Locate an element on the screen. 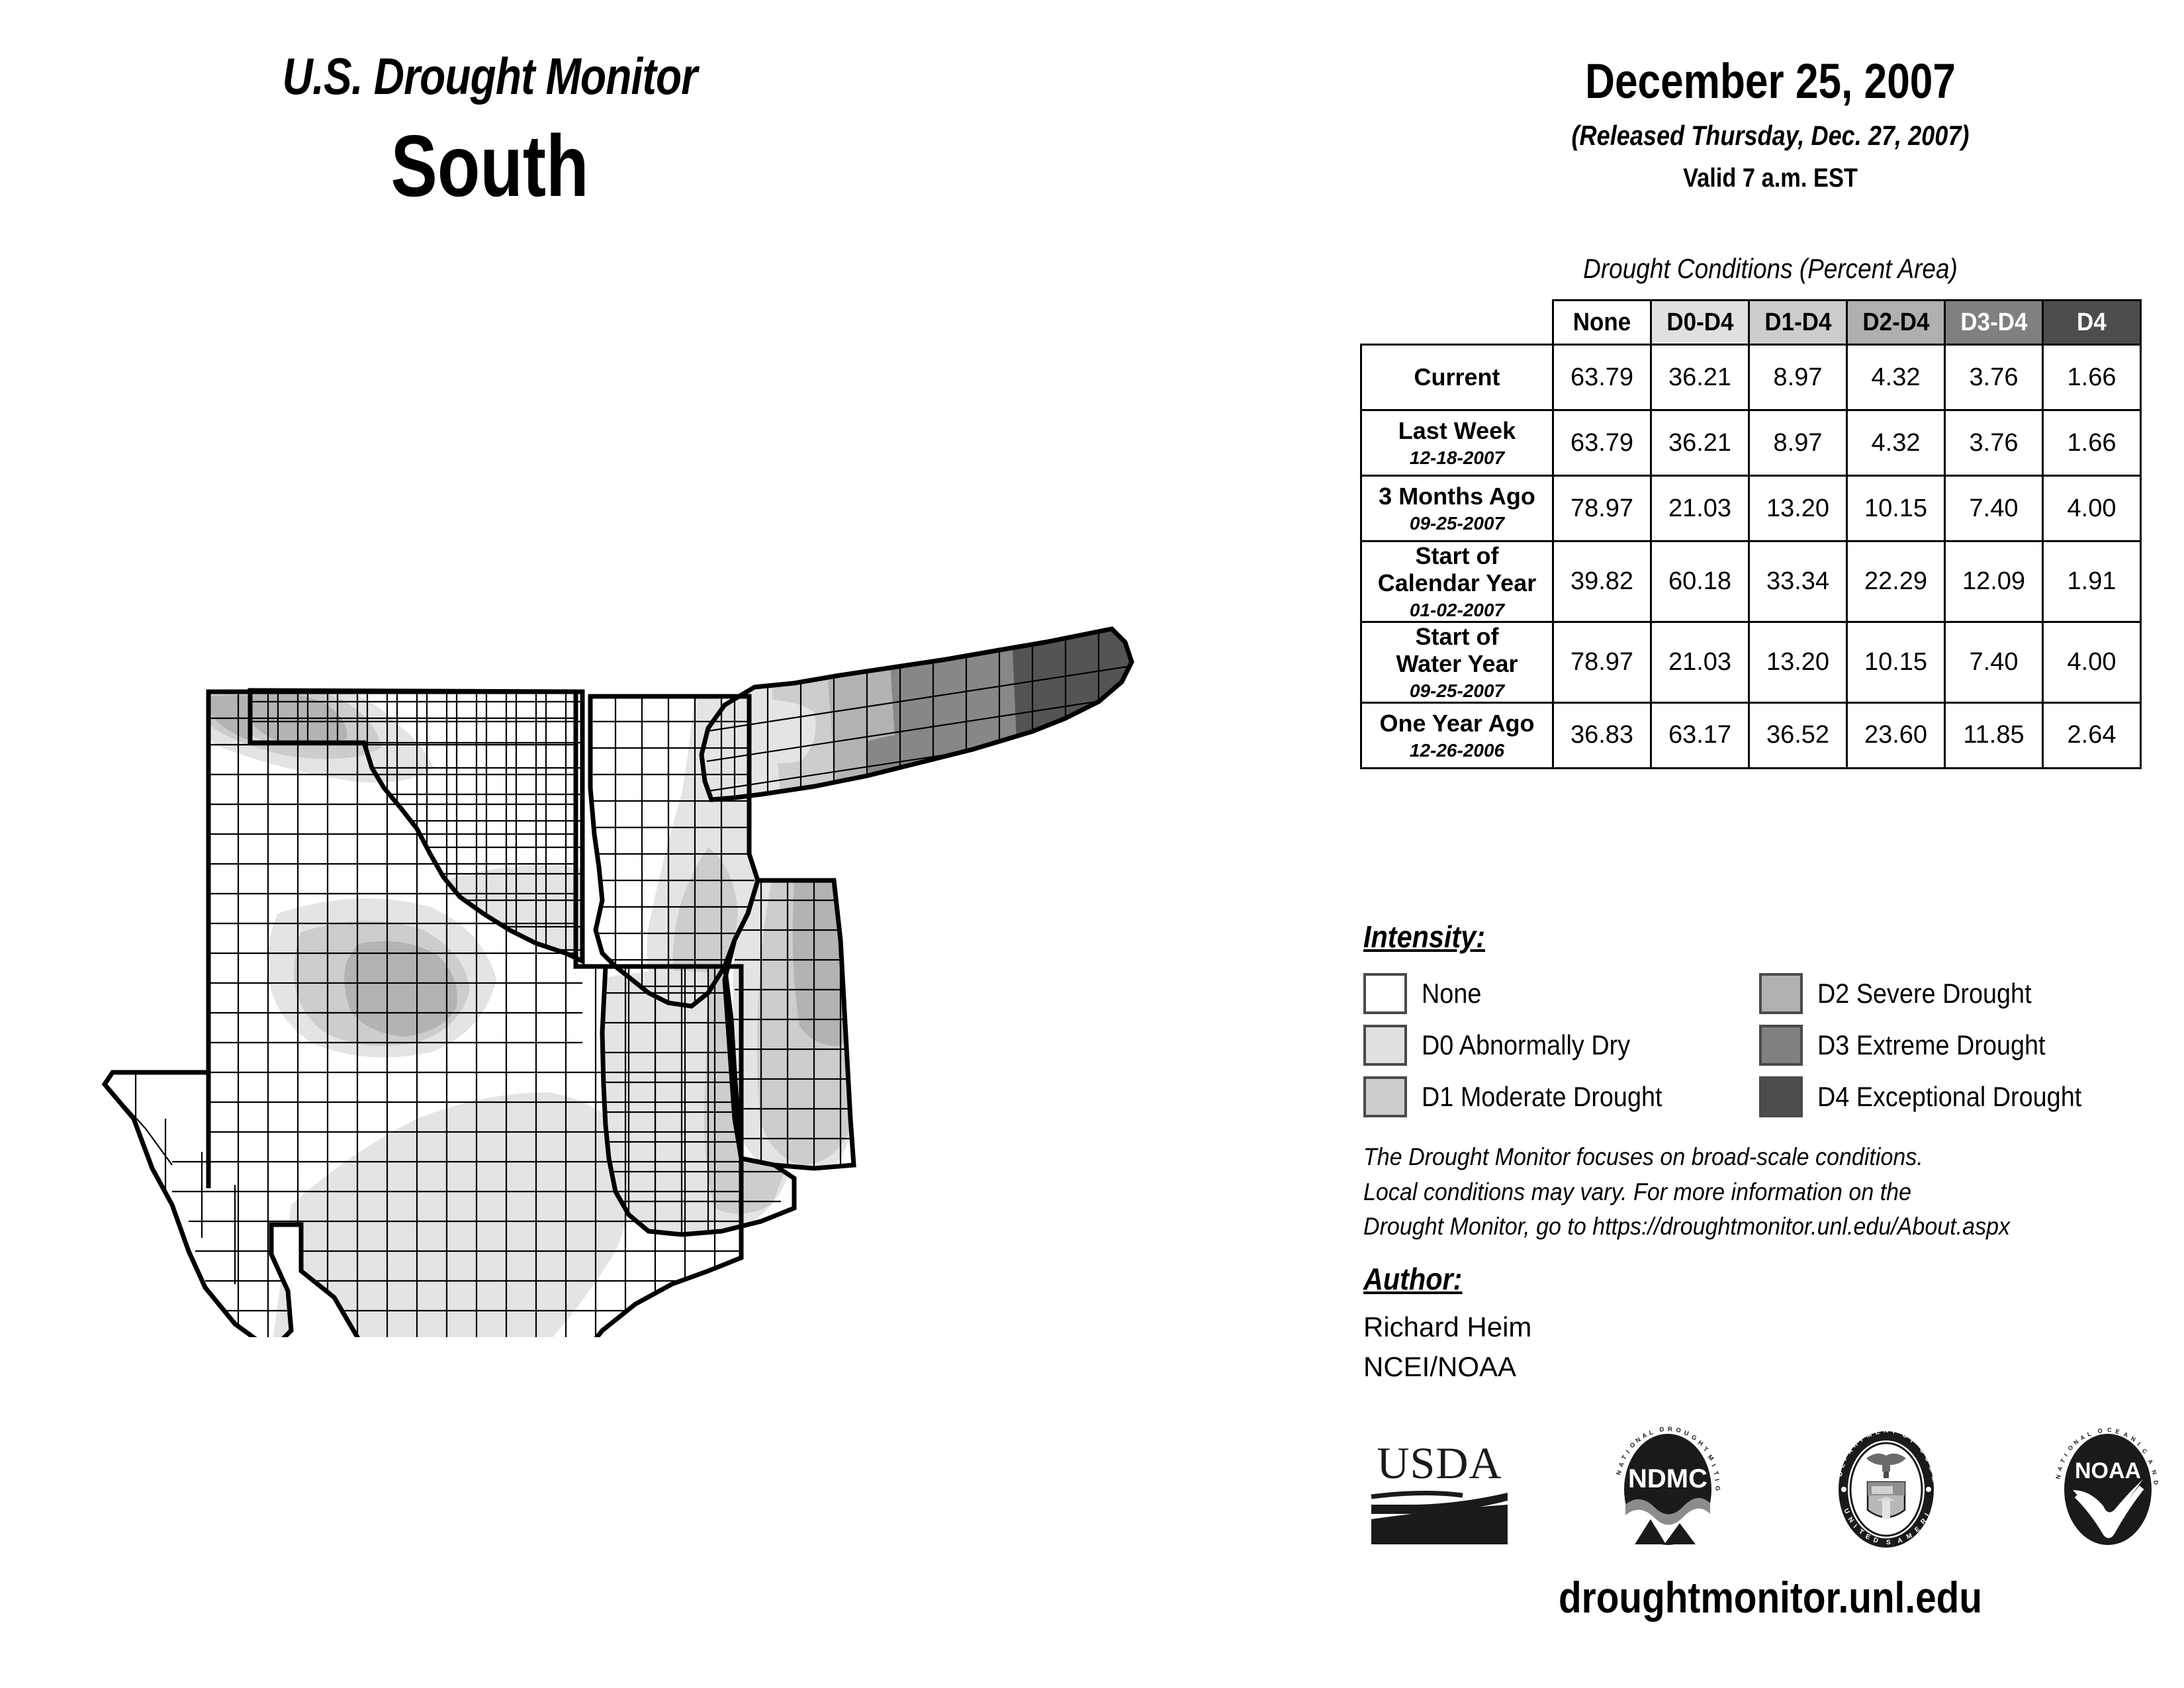 Image resolution: width=2184 pixels, height=1688 pixels. table-cell: 1.91 is located at coordinates (2092, 581).